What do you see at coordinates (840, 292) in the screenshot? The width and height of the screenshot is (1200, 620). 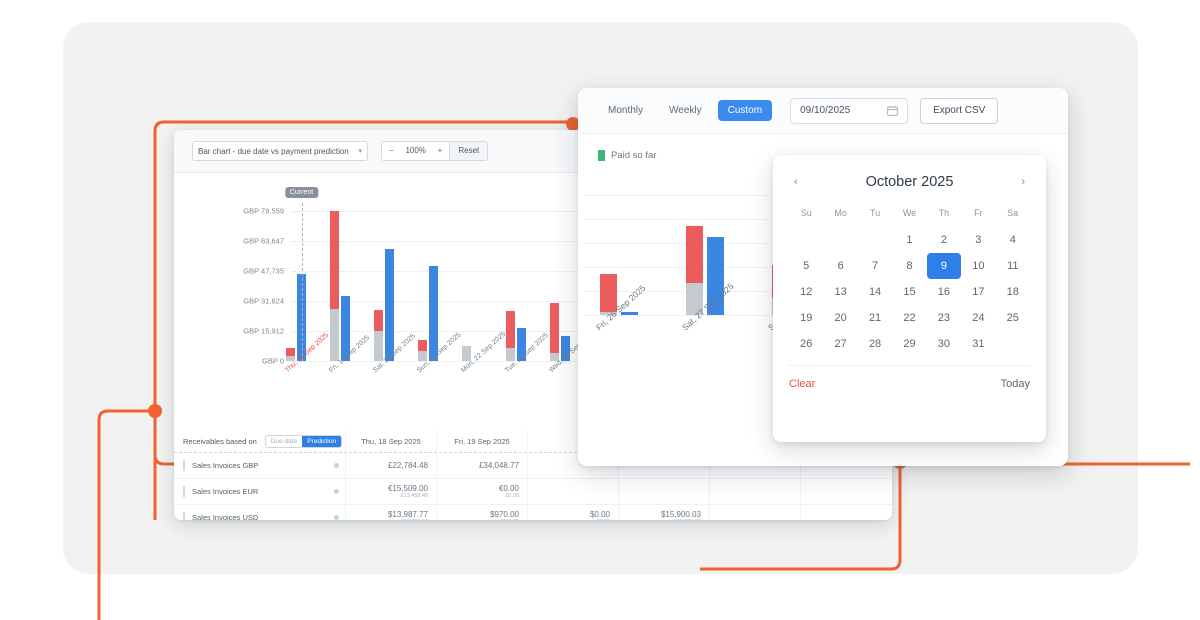 I see `calendar-day: 13` at bounding box center [840, 292].